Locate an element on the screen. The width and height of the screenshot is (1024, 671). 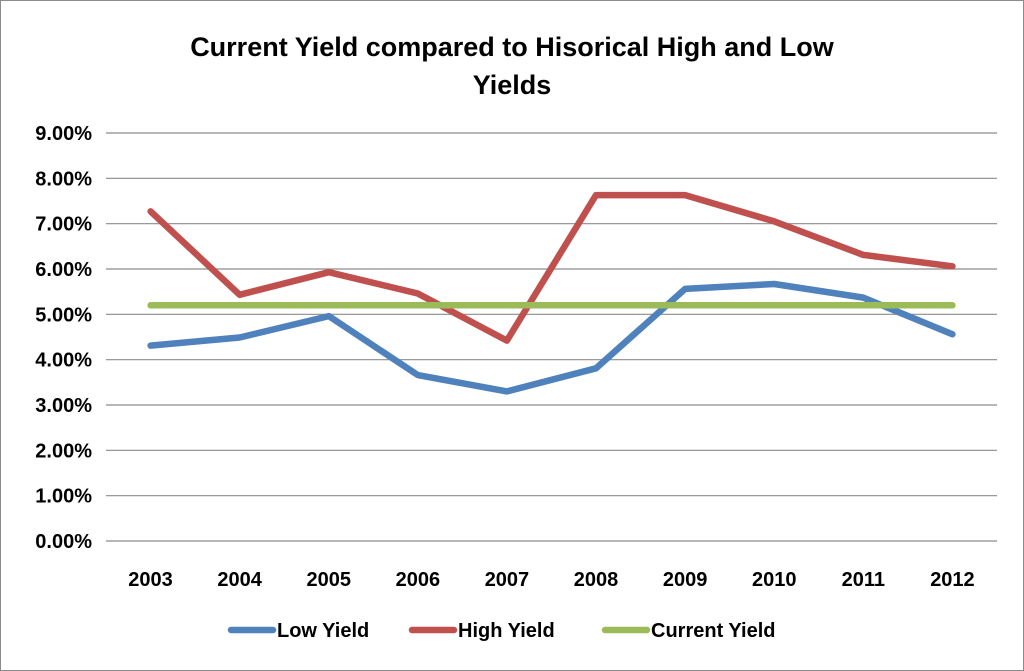
x-tick-label: 2012 is located at coordinates (952, 580).